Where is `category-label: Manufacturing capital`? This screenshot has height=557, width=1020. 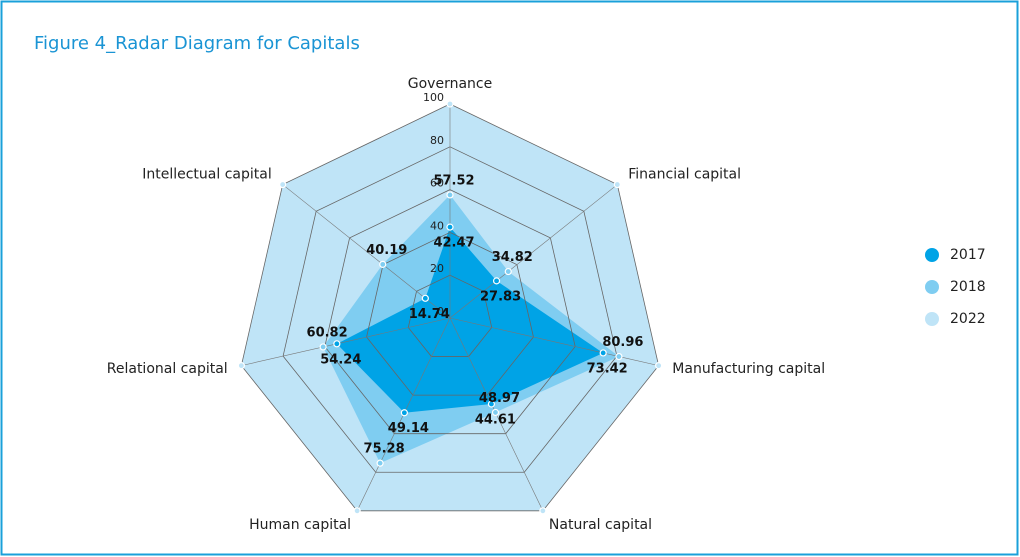
category-label: Manufacturing capital is located at coordinates (748, 369).